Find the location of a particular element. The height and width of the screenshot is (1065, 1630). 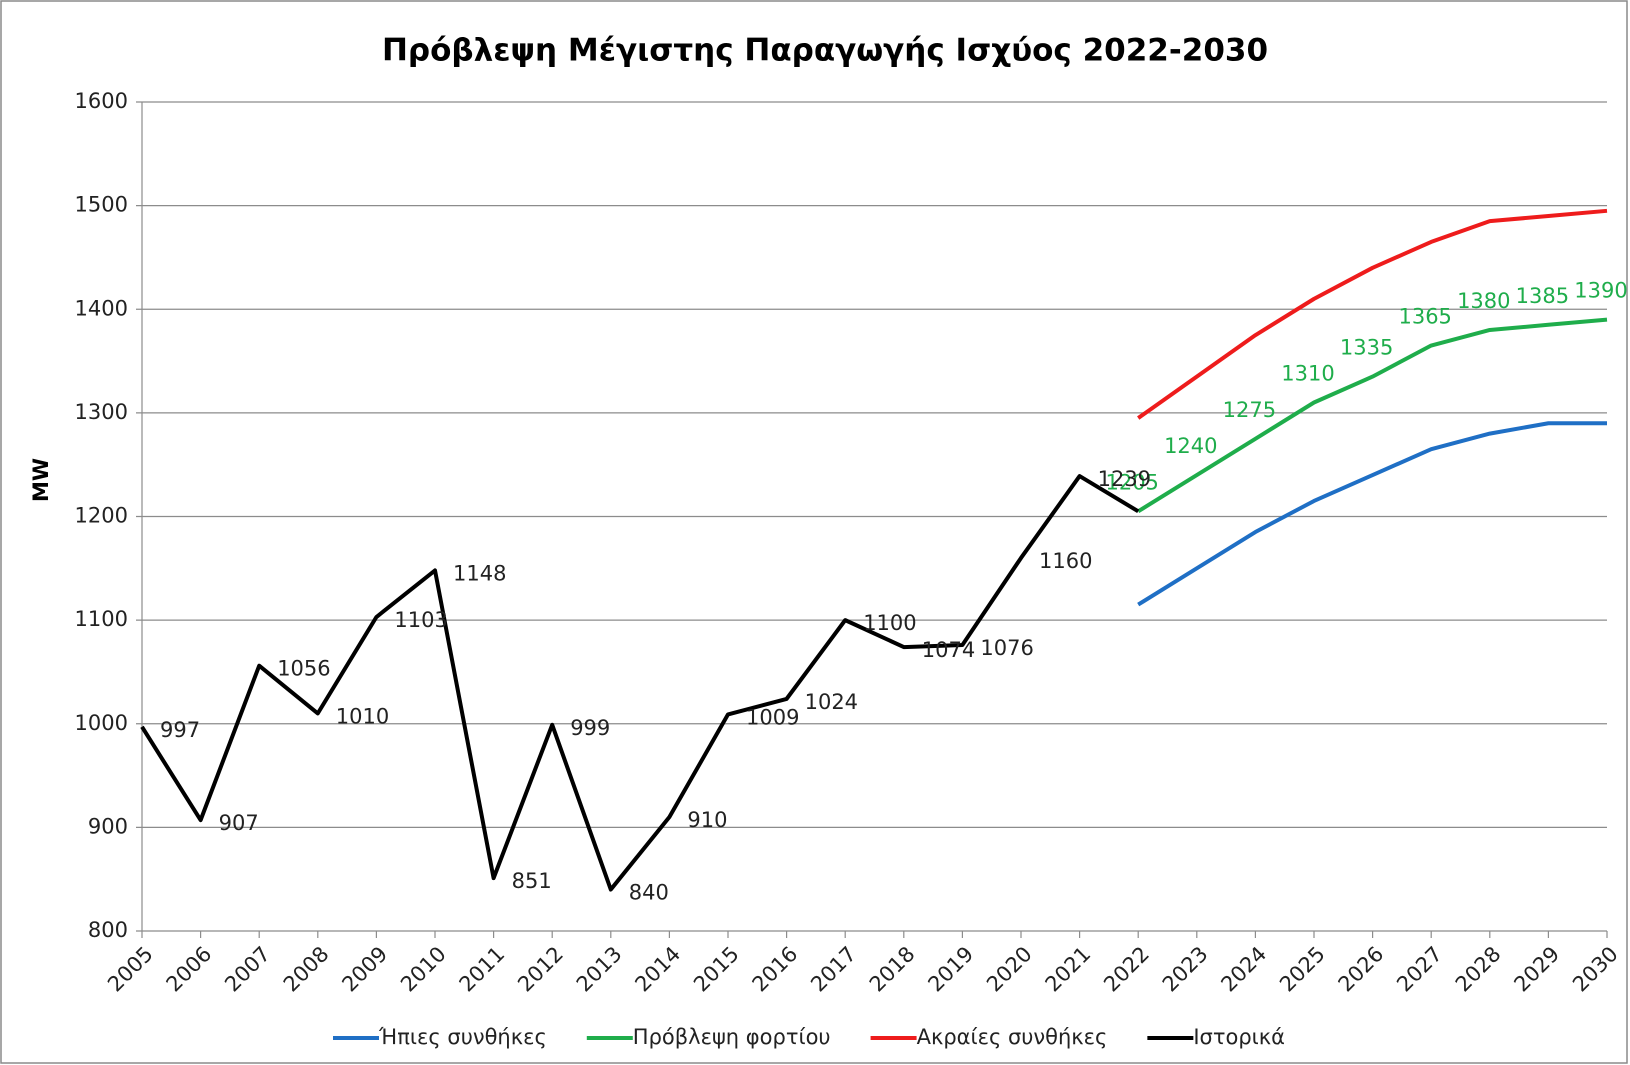

data-label: 1390 is located at coordinates (1600, 291).